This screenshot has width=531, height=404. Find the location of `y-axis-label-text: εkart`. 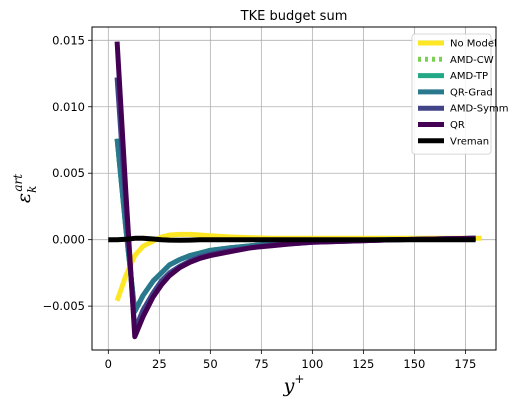

y-axis-label-text: εkart is located at coordinates (25, 188).